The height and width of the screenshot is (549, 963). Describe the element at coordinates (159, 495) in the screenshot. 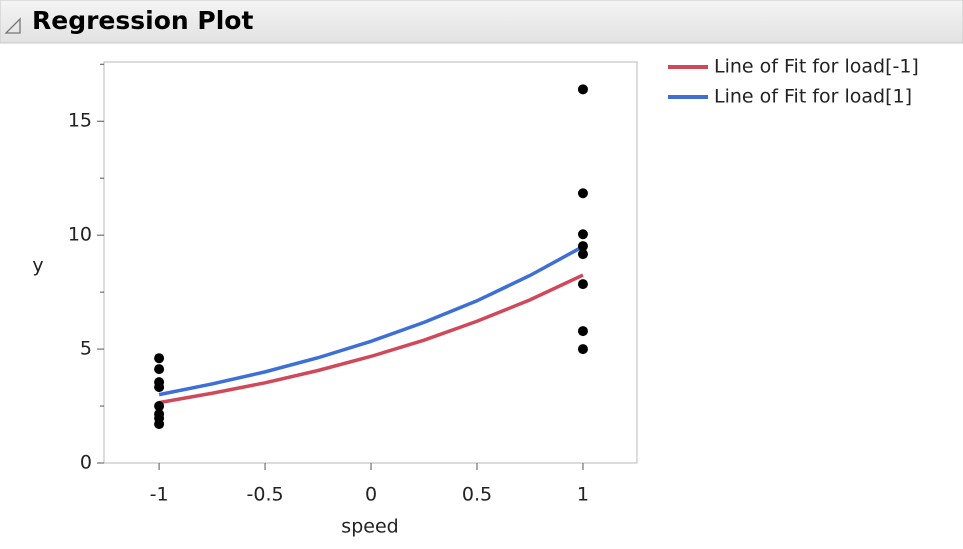

I see `x-tick-label: -1` at that location.